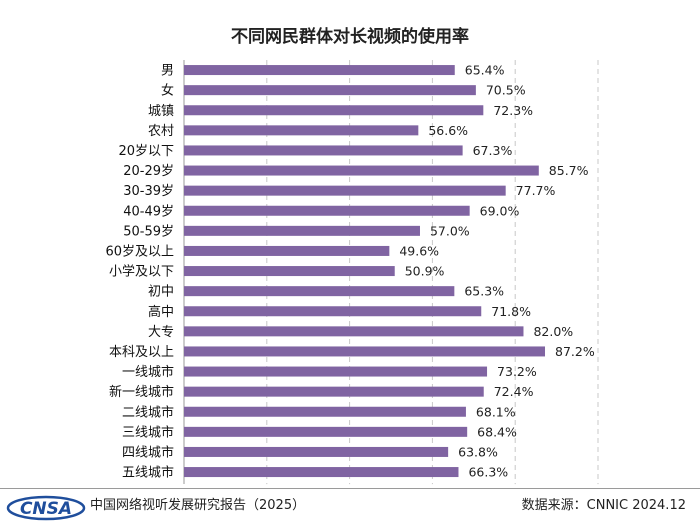  What do you see at coordinates (500, 210) in the screenshot?
I see `value-label: 69.0%` at bounding box center [500, 210].